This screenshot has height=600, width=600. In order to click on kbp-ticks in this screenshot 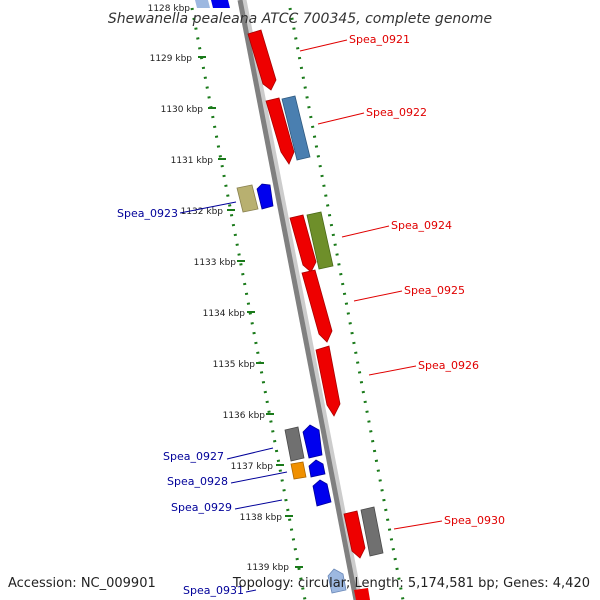, I will do `click(250, 312)`.